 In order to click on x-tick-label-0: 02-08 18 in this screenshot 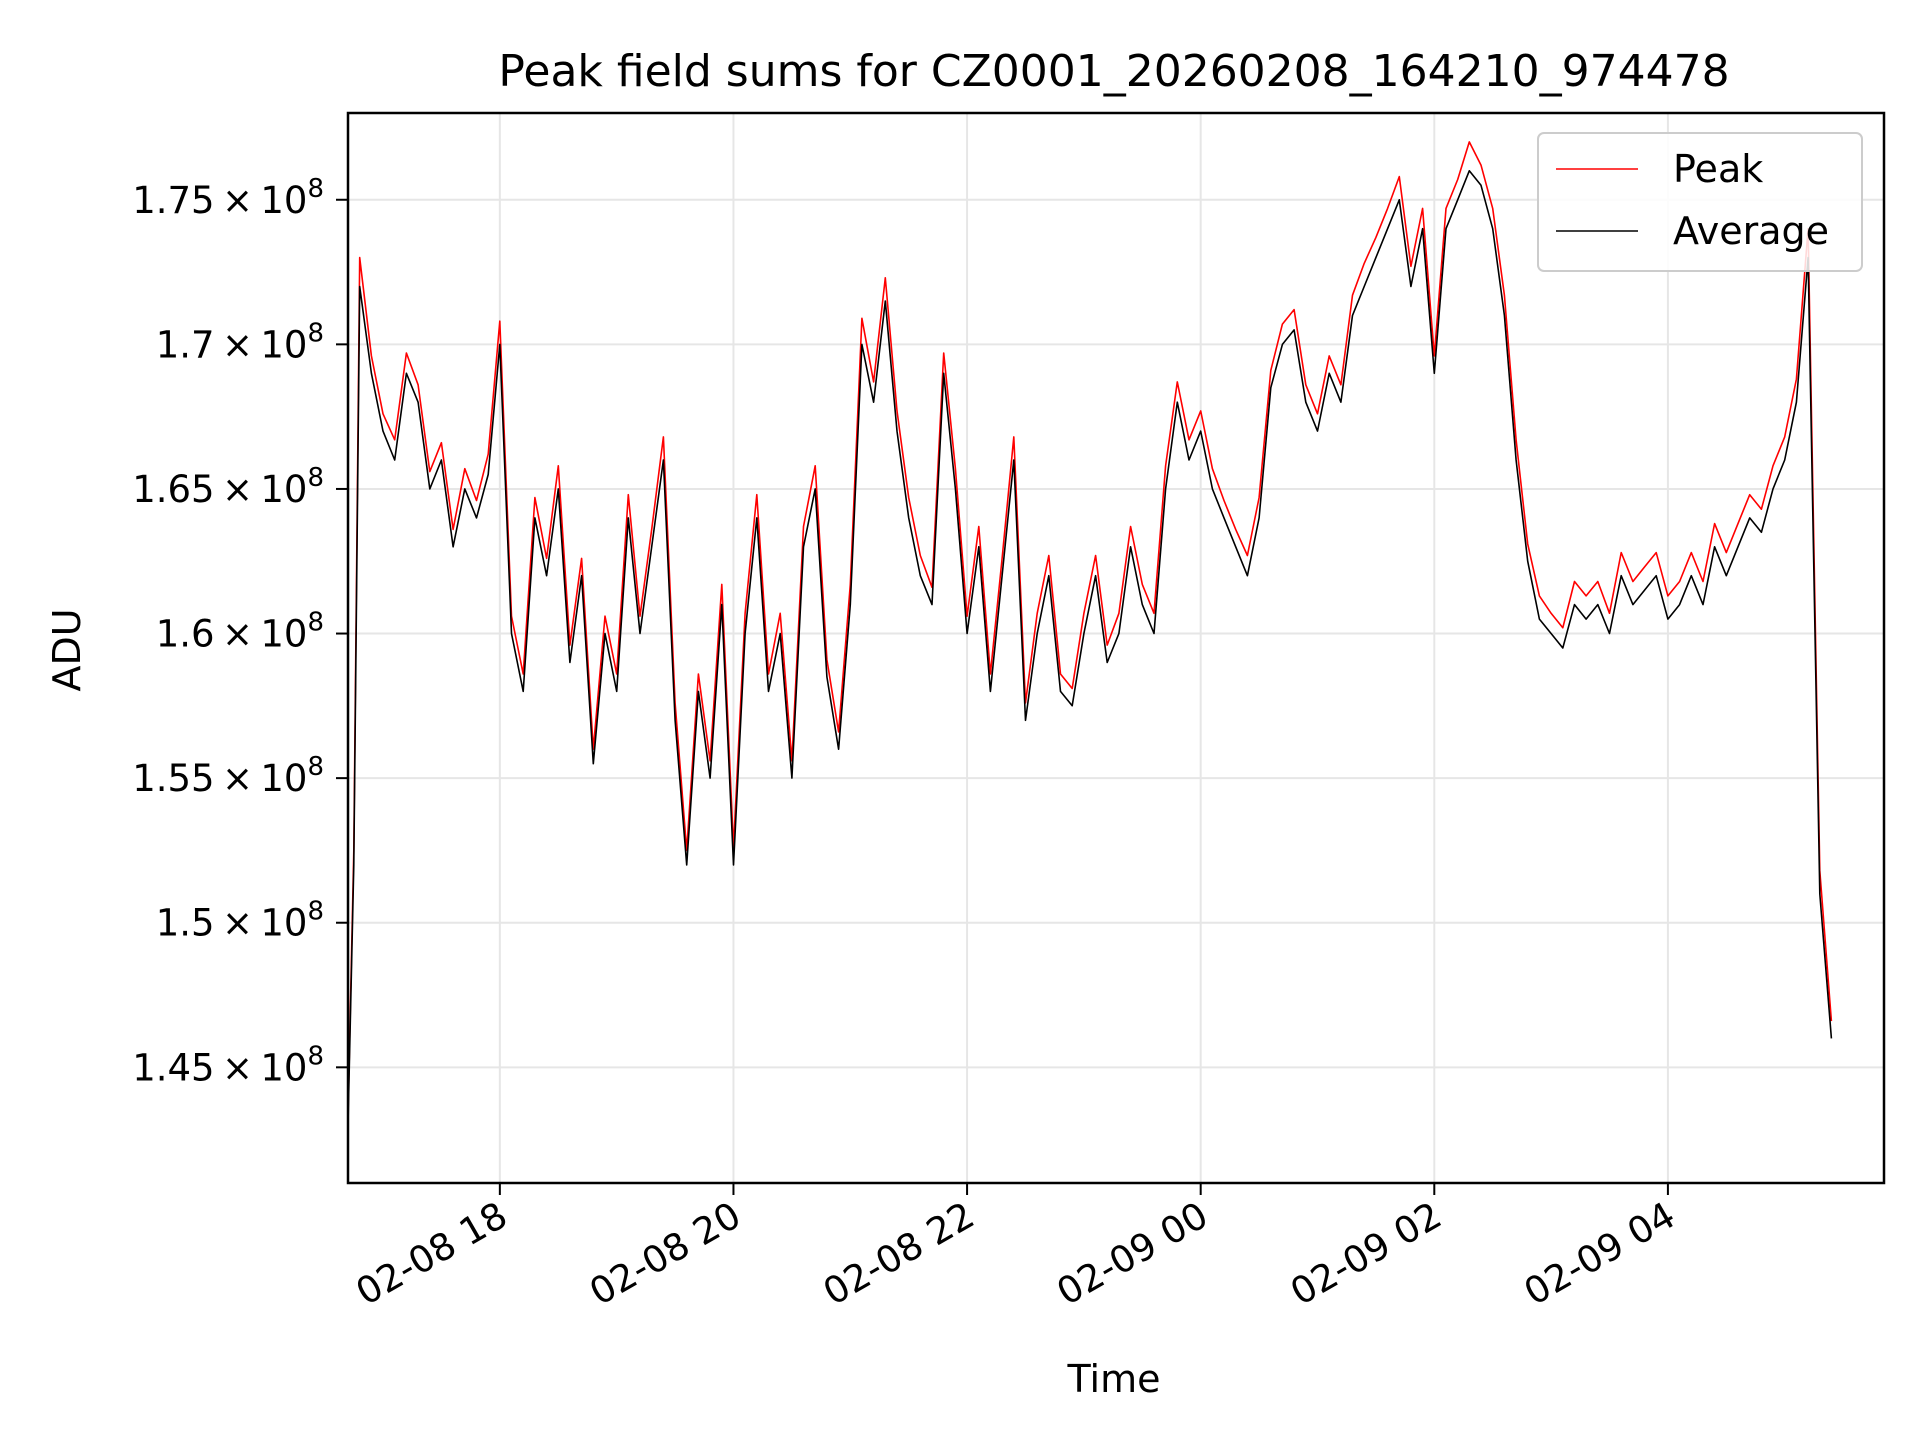, I will do `click(432, 1254)`.